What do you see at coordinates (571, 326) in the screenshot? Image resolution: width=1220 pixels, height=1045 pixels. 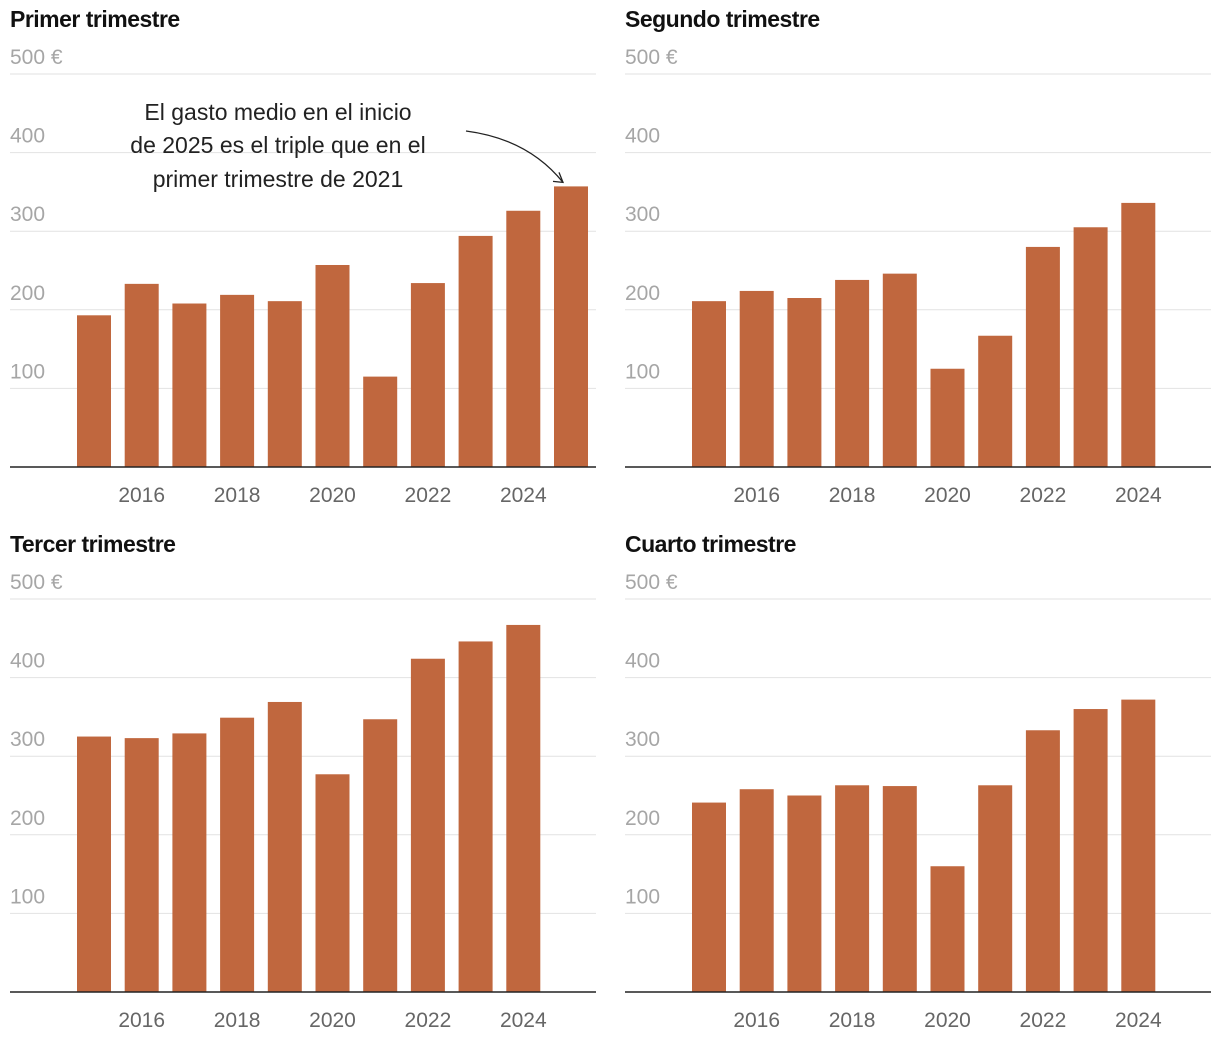 I see `bar-2025` at bounding box center [571, 326].